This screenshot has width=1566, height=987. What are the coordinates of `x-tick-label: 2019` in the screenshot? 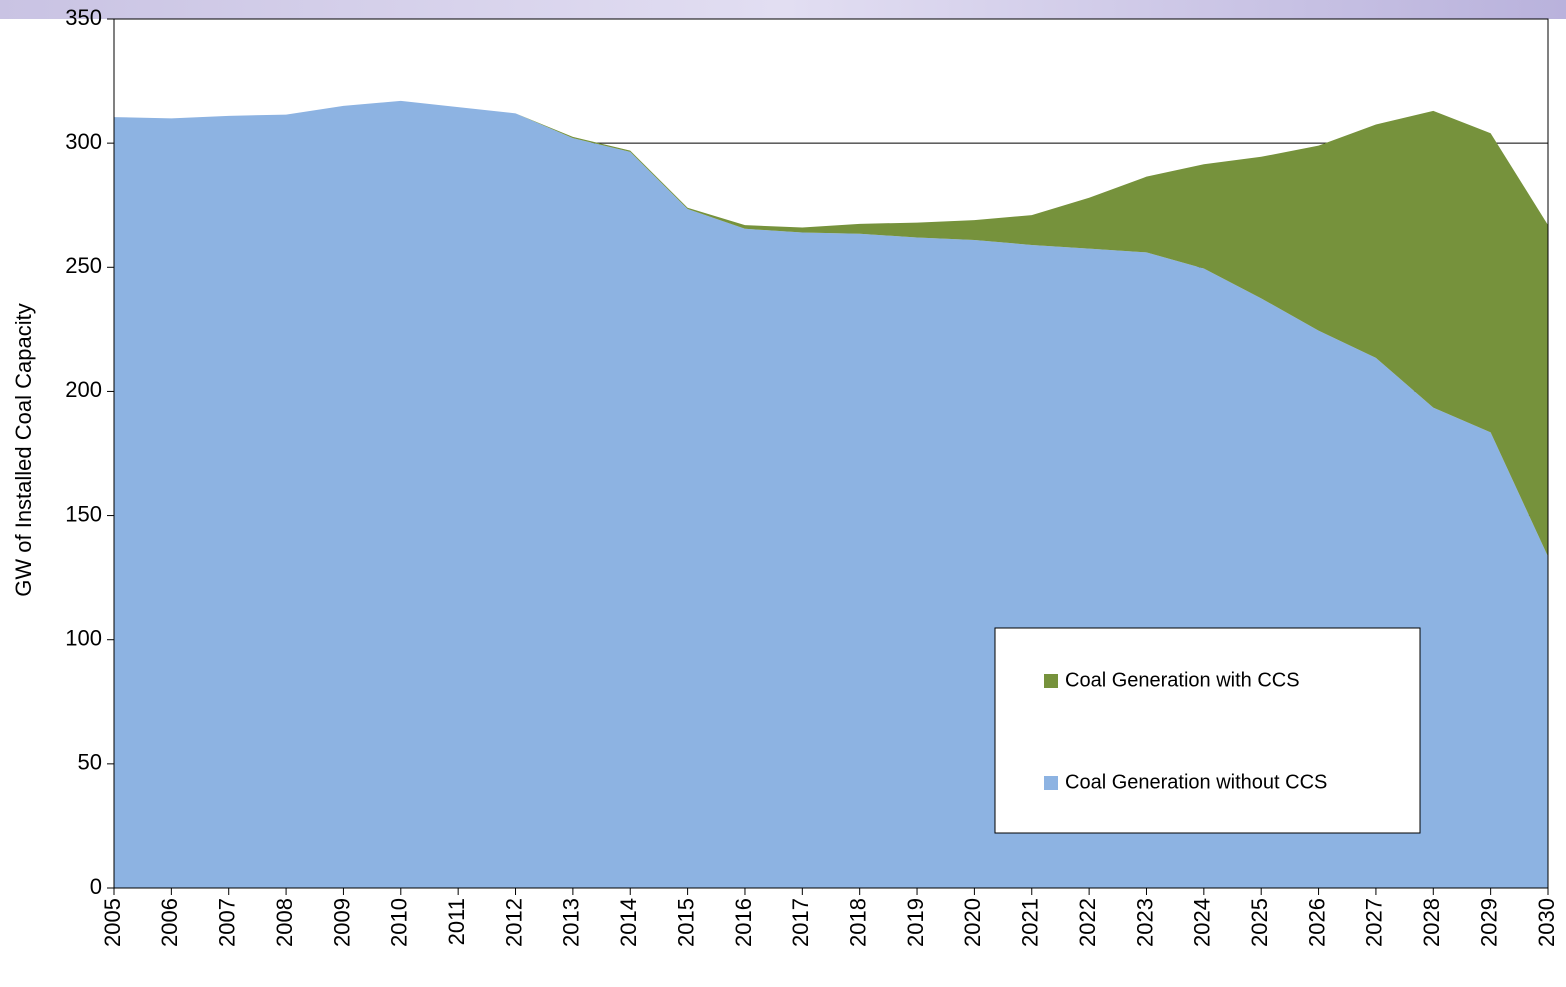 It's located at (915, 922).